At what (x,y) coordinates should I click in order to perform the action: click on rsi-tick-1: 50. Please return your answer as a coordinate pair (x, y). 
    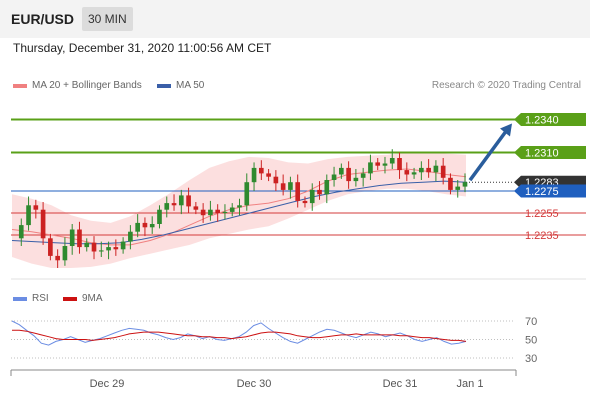
    Looking at the image, I should click on (531, 341).